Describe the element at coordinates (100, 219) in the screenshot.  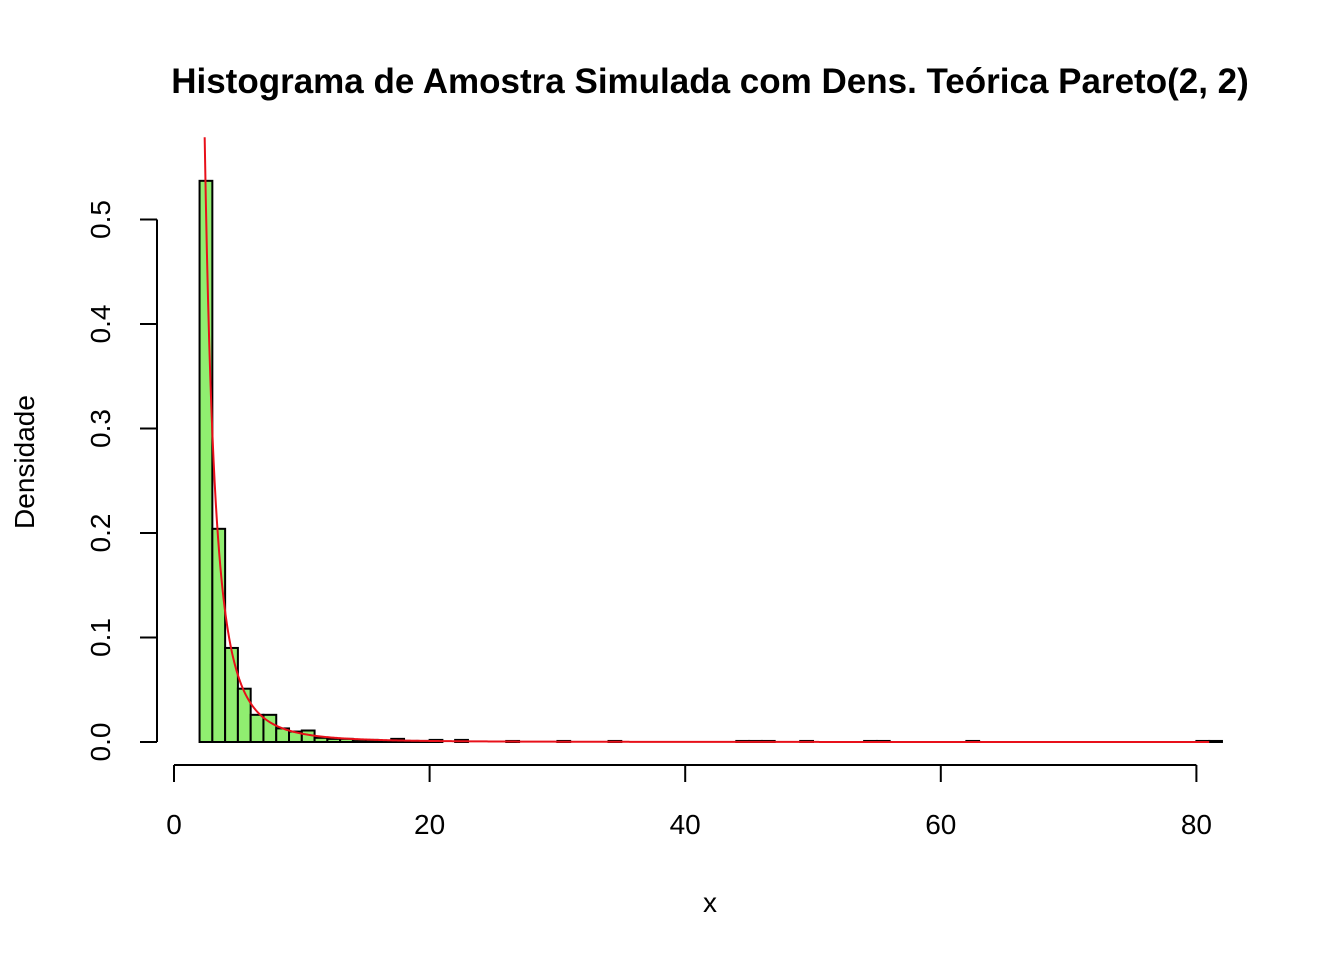
I see `y-tick-label: 0.5` at that location.